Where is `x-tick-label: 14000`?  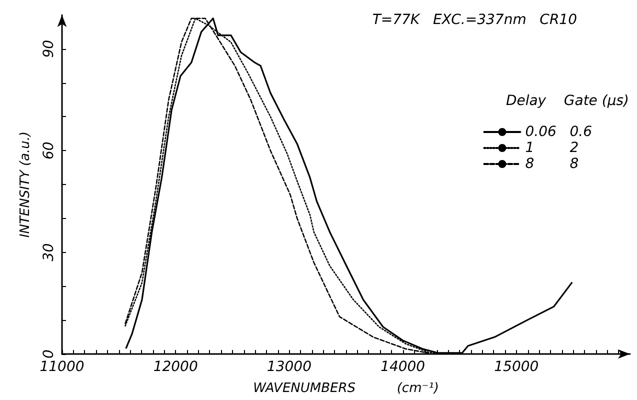 x-tick-label: 14000 is located at coordinates (403, 367).